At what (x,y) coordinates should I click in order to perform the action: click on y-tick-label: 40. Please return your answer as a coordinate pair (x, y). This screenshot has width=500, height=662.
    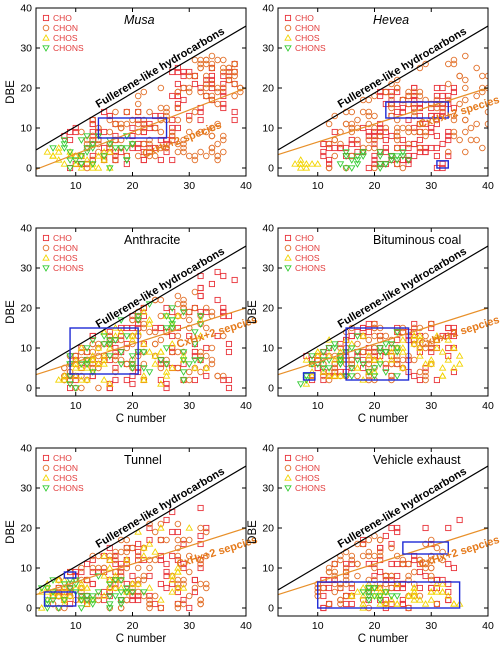
    Looking at the image, I should click on (26, 449).